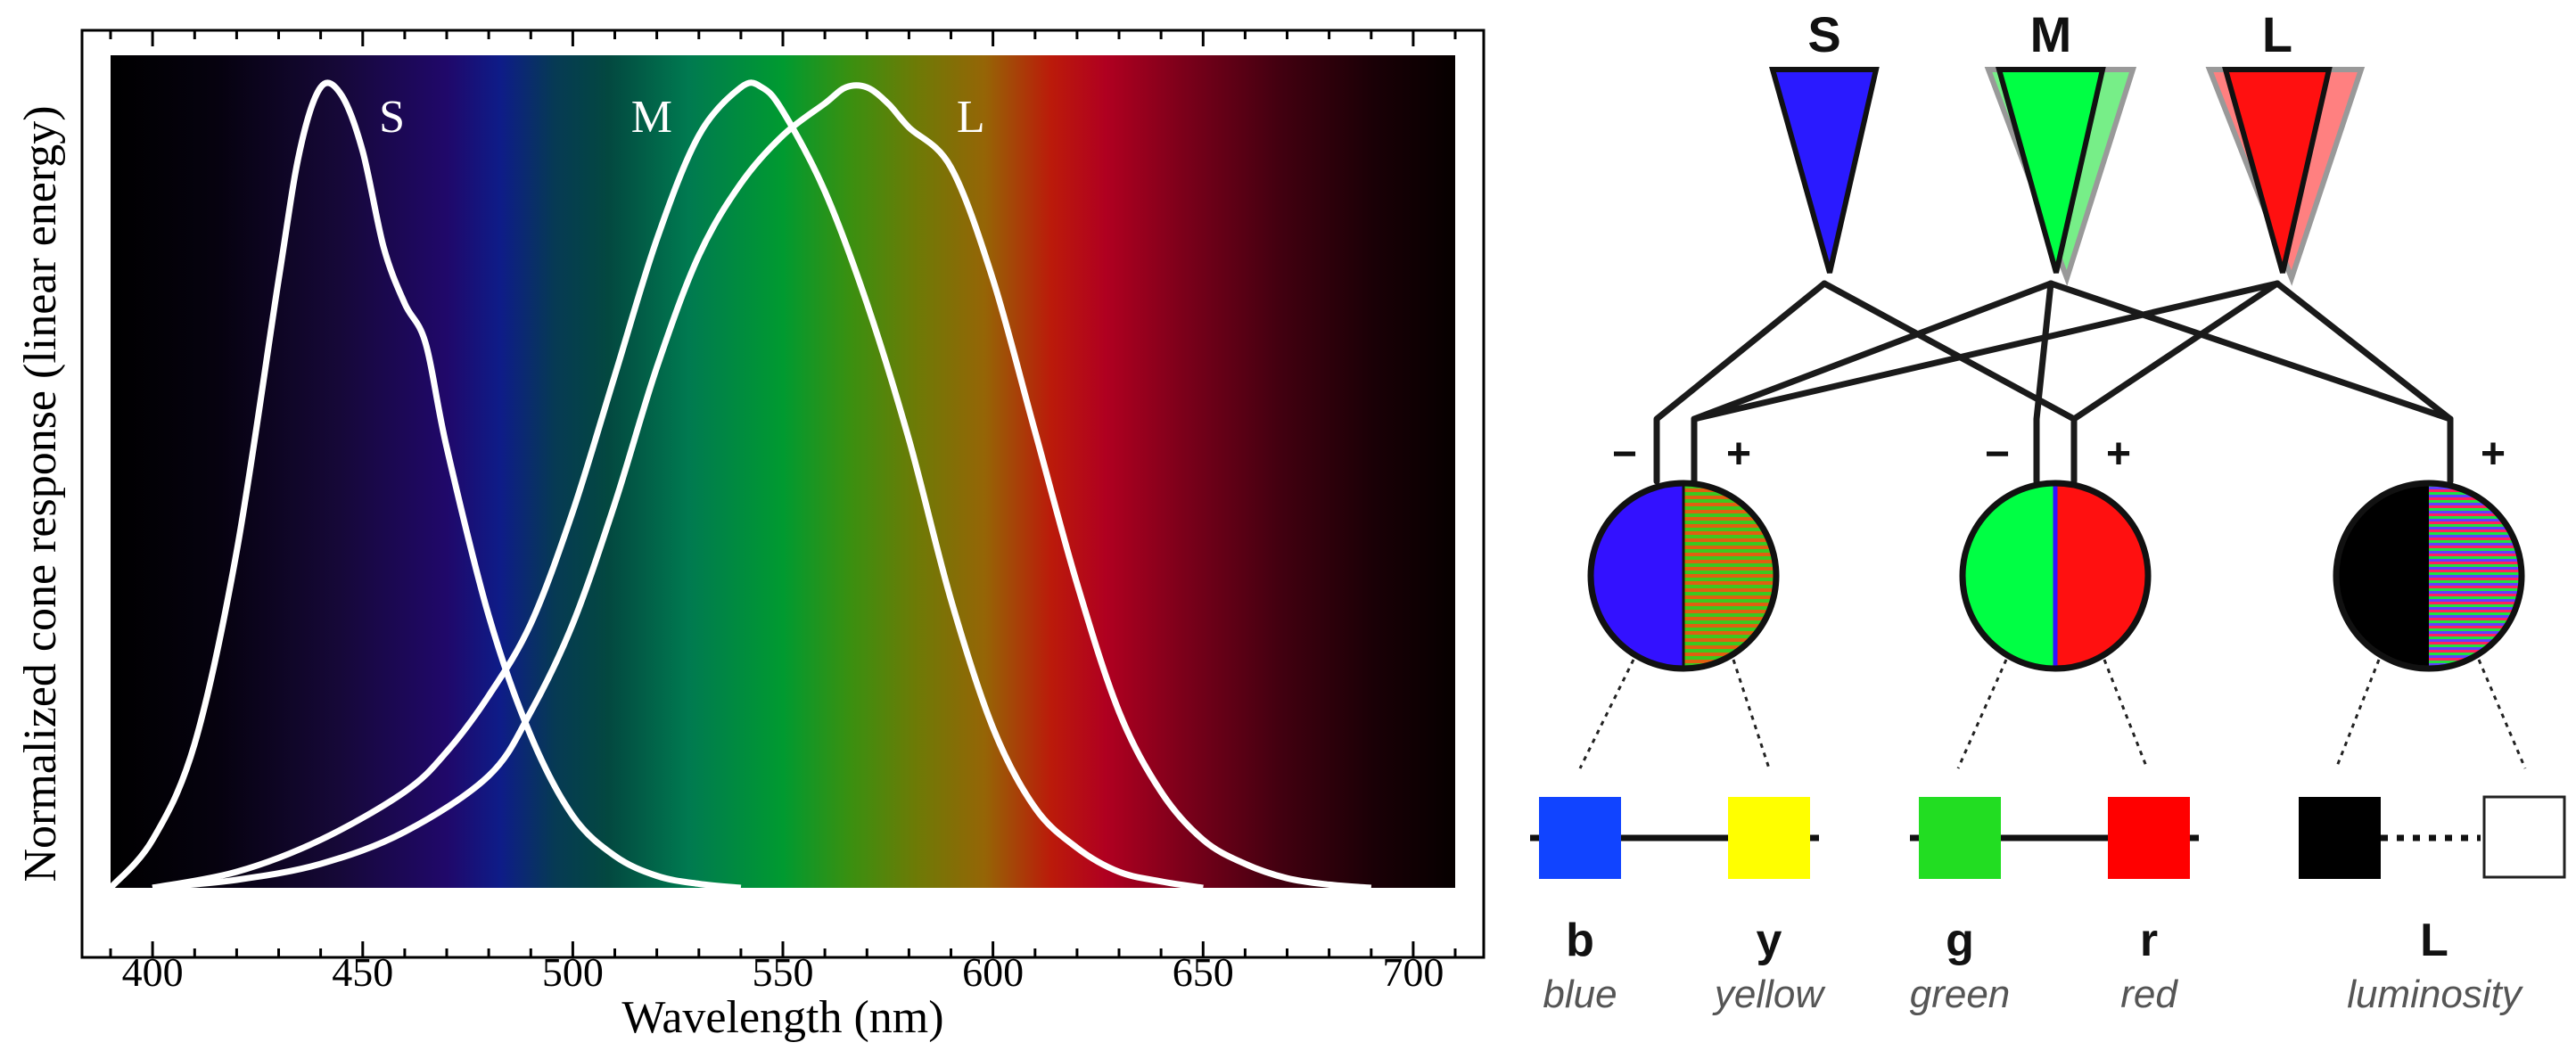 Image resolution: width=2576 pixels, height=1059 pixels. Describe the element at coordinates (1769, 941) in the screenshot. I see `key-y: y` at that location.